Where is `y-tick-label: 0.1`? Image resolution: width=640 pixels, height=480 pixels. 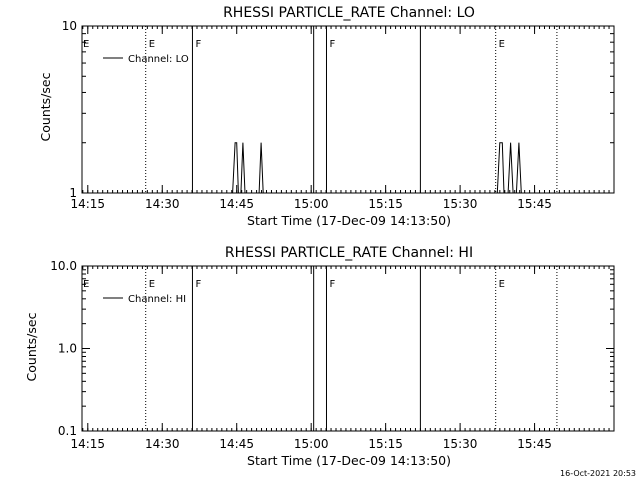 y-tick-label: 0.1 is located at coordinates (67, 431).